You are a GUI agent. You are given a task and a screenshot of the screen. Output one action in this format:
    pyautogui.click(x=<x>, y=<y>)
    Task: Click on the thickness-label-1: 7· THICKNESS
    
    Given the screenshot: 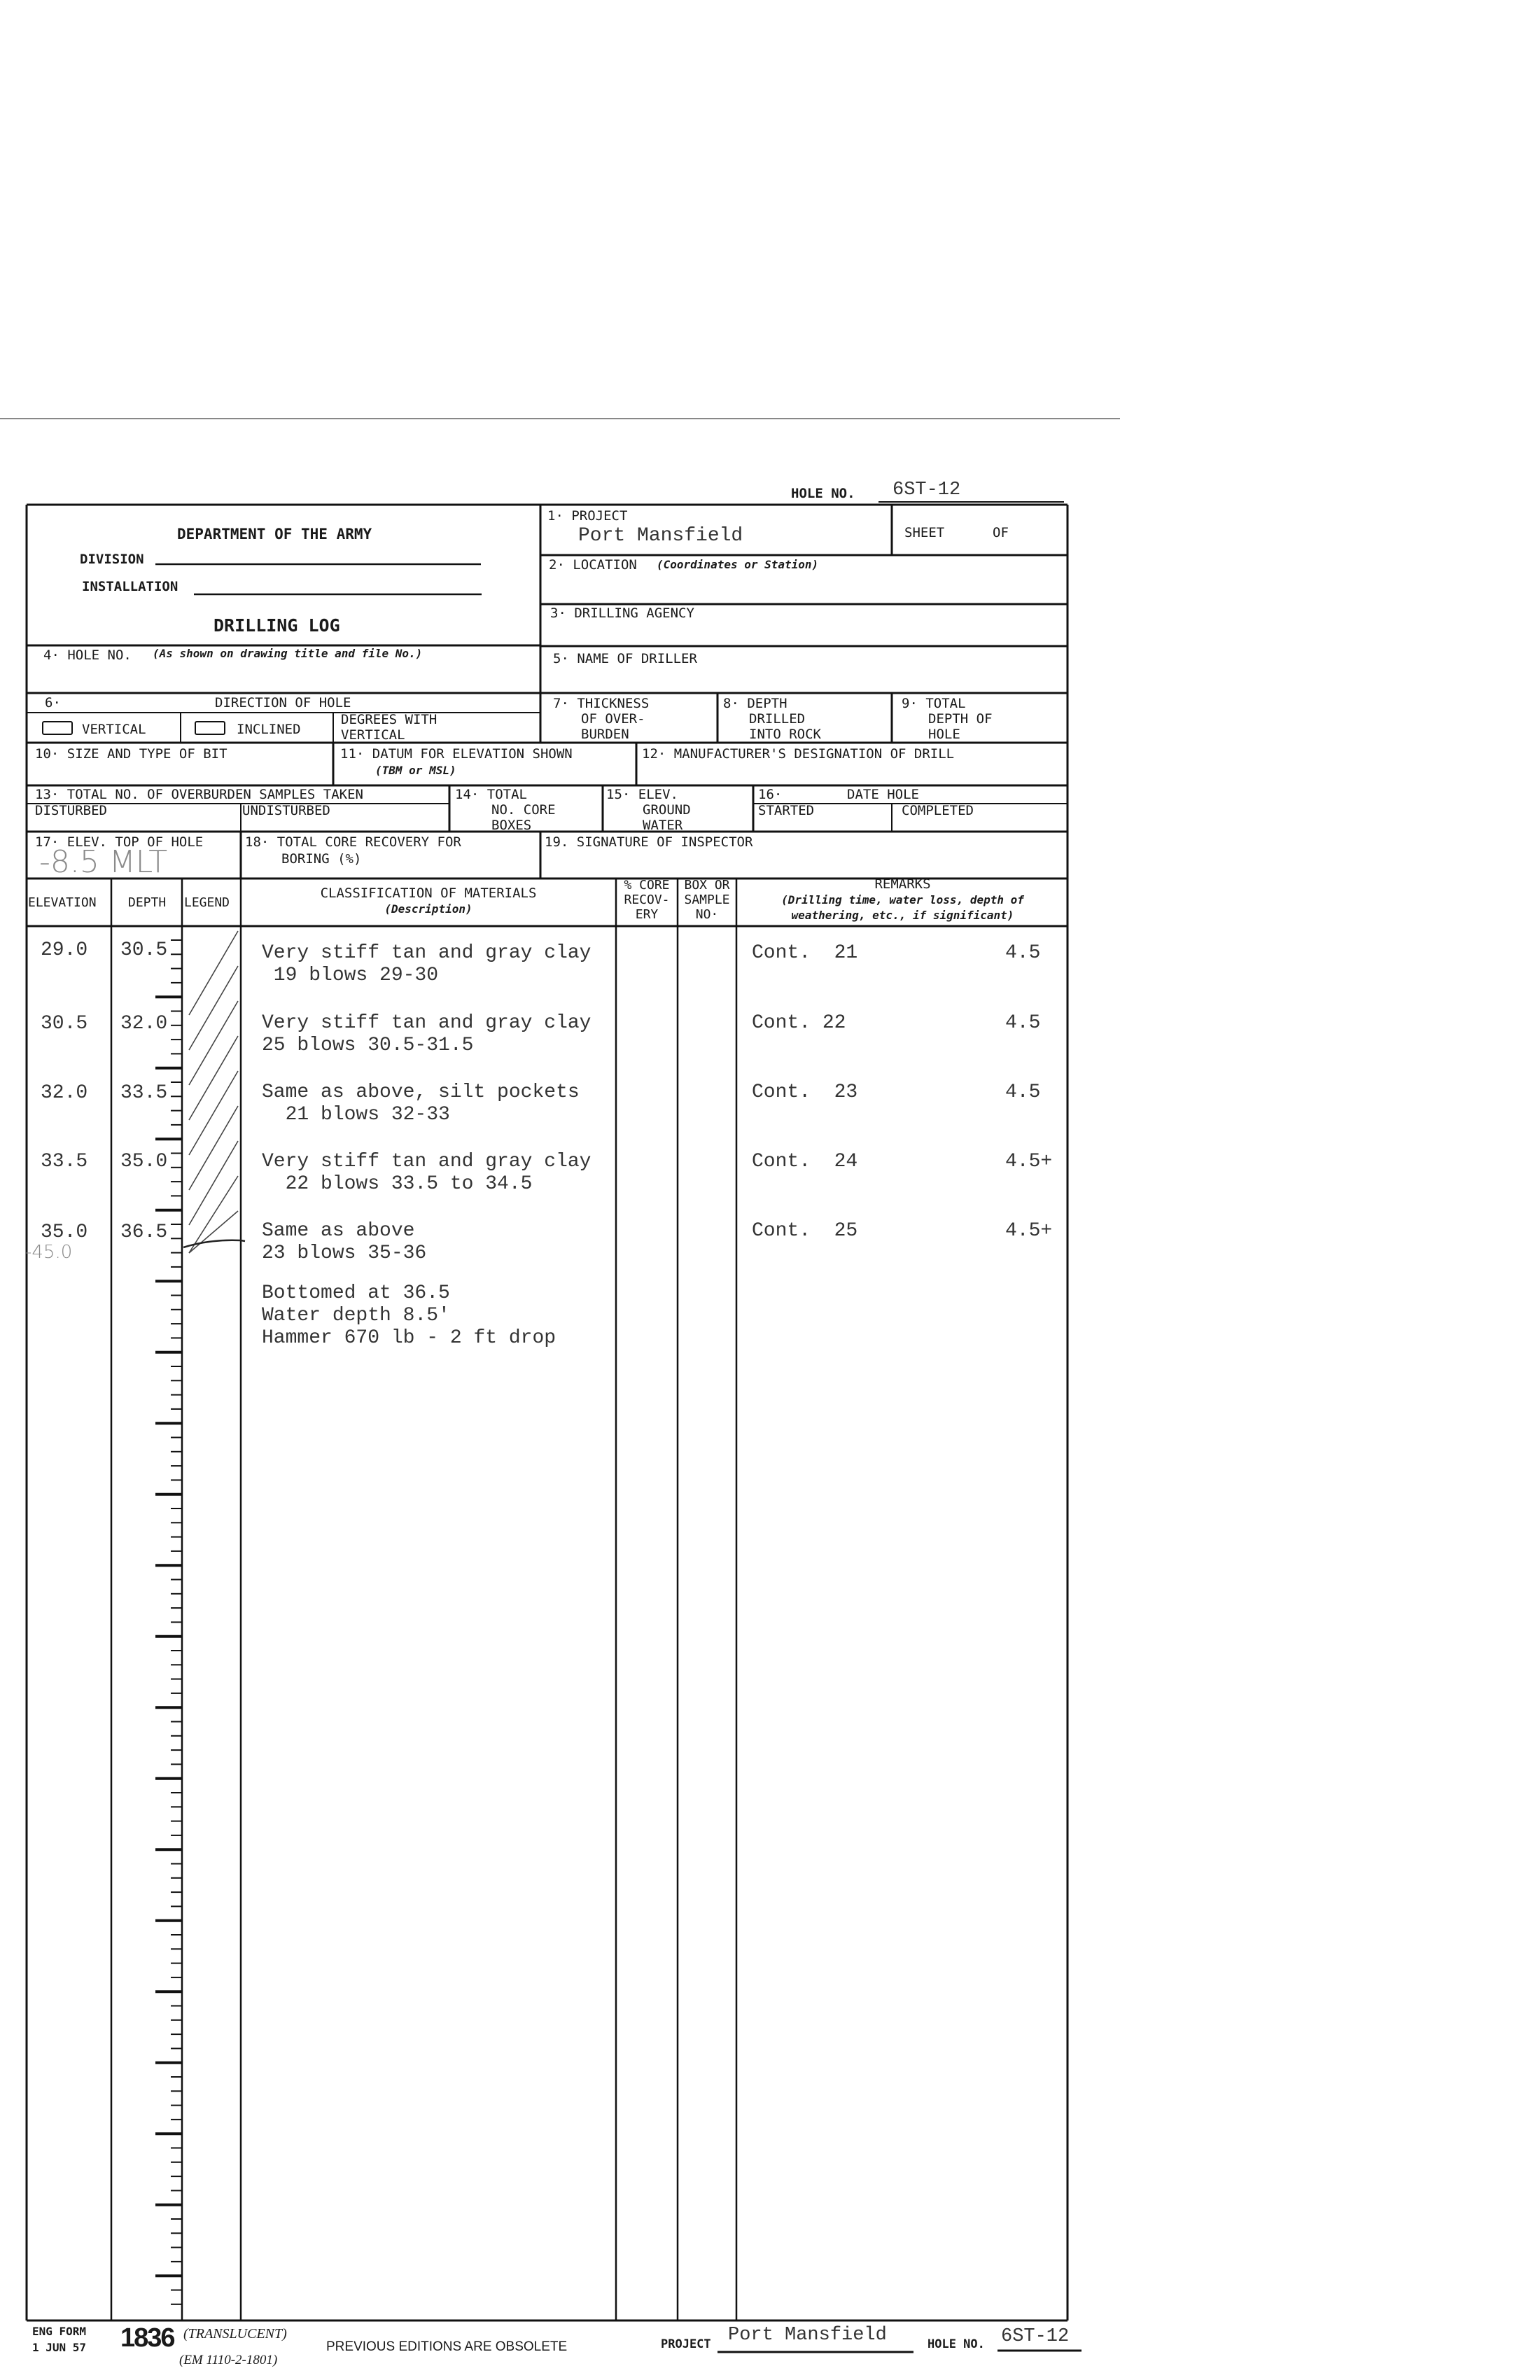 What is the action you would take?
    pyautogui.click(x=601, y=703)
    